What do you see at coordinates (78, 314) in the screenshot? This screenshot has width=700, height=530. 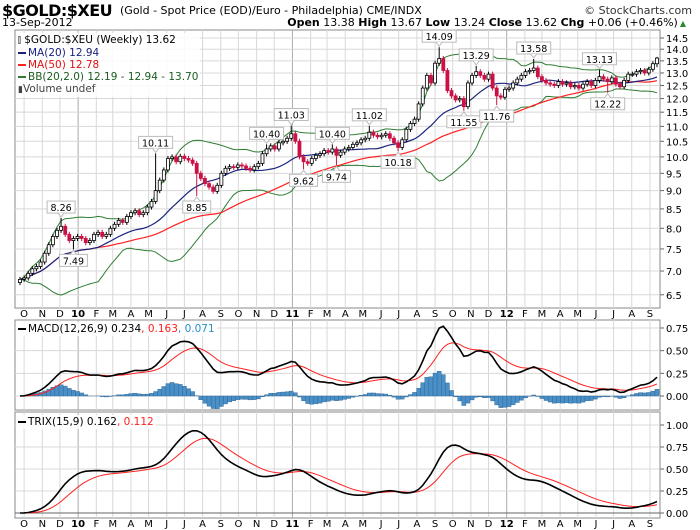 I see `x-tick-label: 10` at bounding box center [78, 314].